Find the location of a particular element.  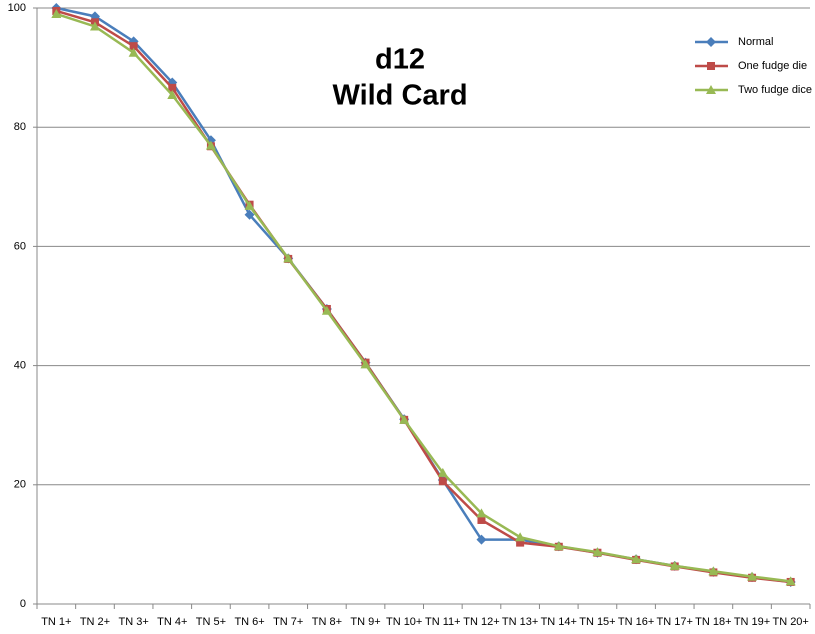

x-tick-label: TN 19+ is located at coordinates (752, 622).